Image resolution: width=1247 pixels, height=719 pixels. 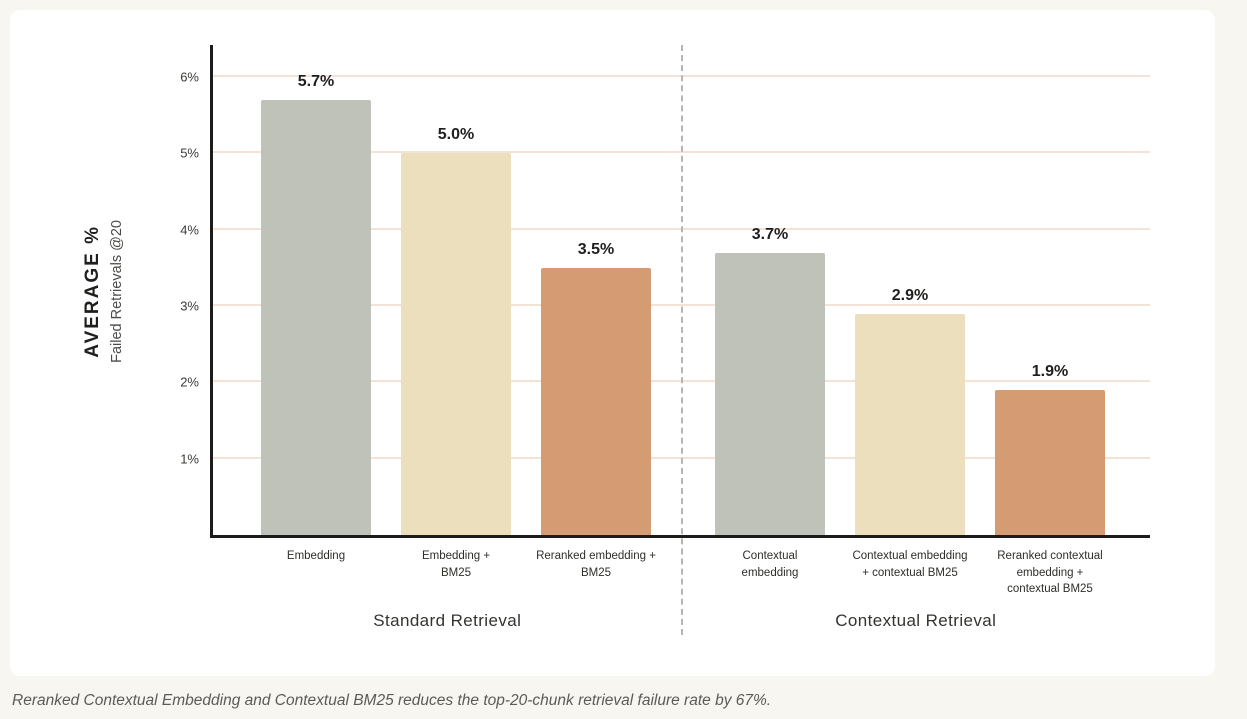 I want to click on bar-category-label: Embedding, so click(x=316, y=556).